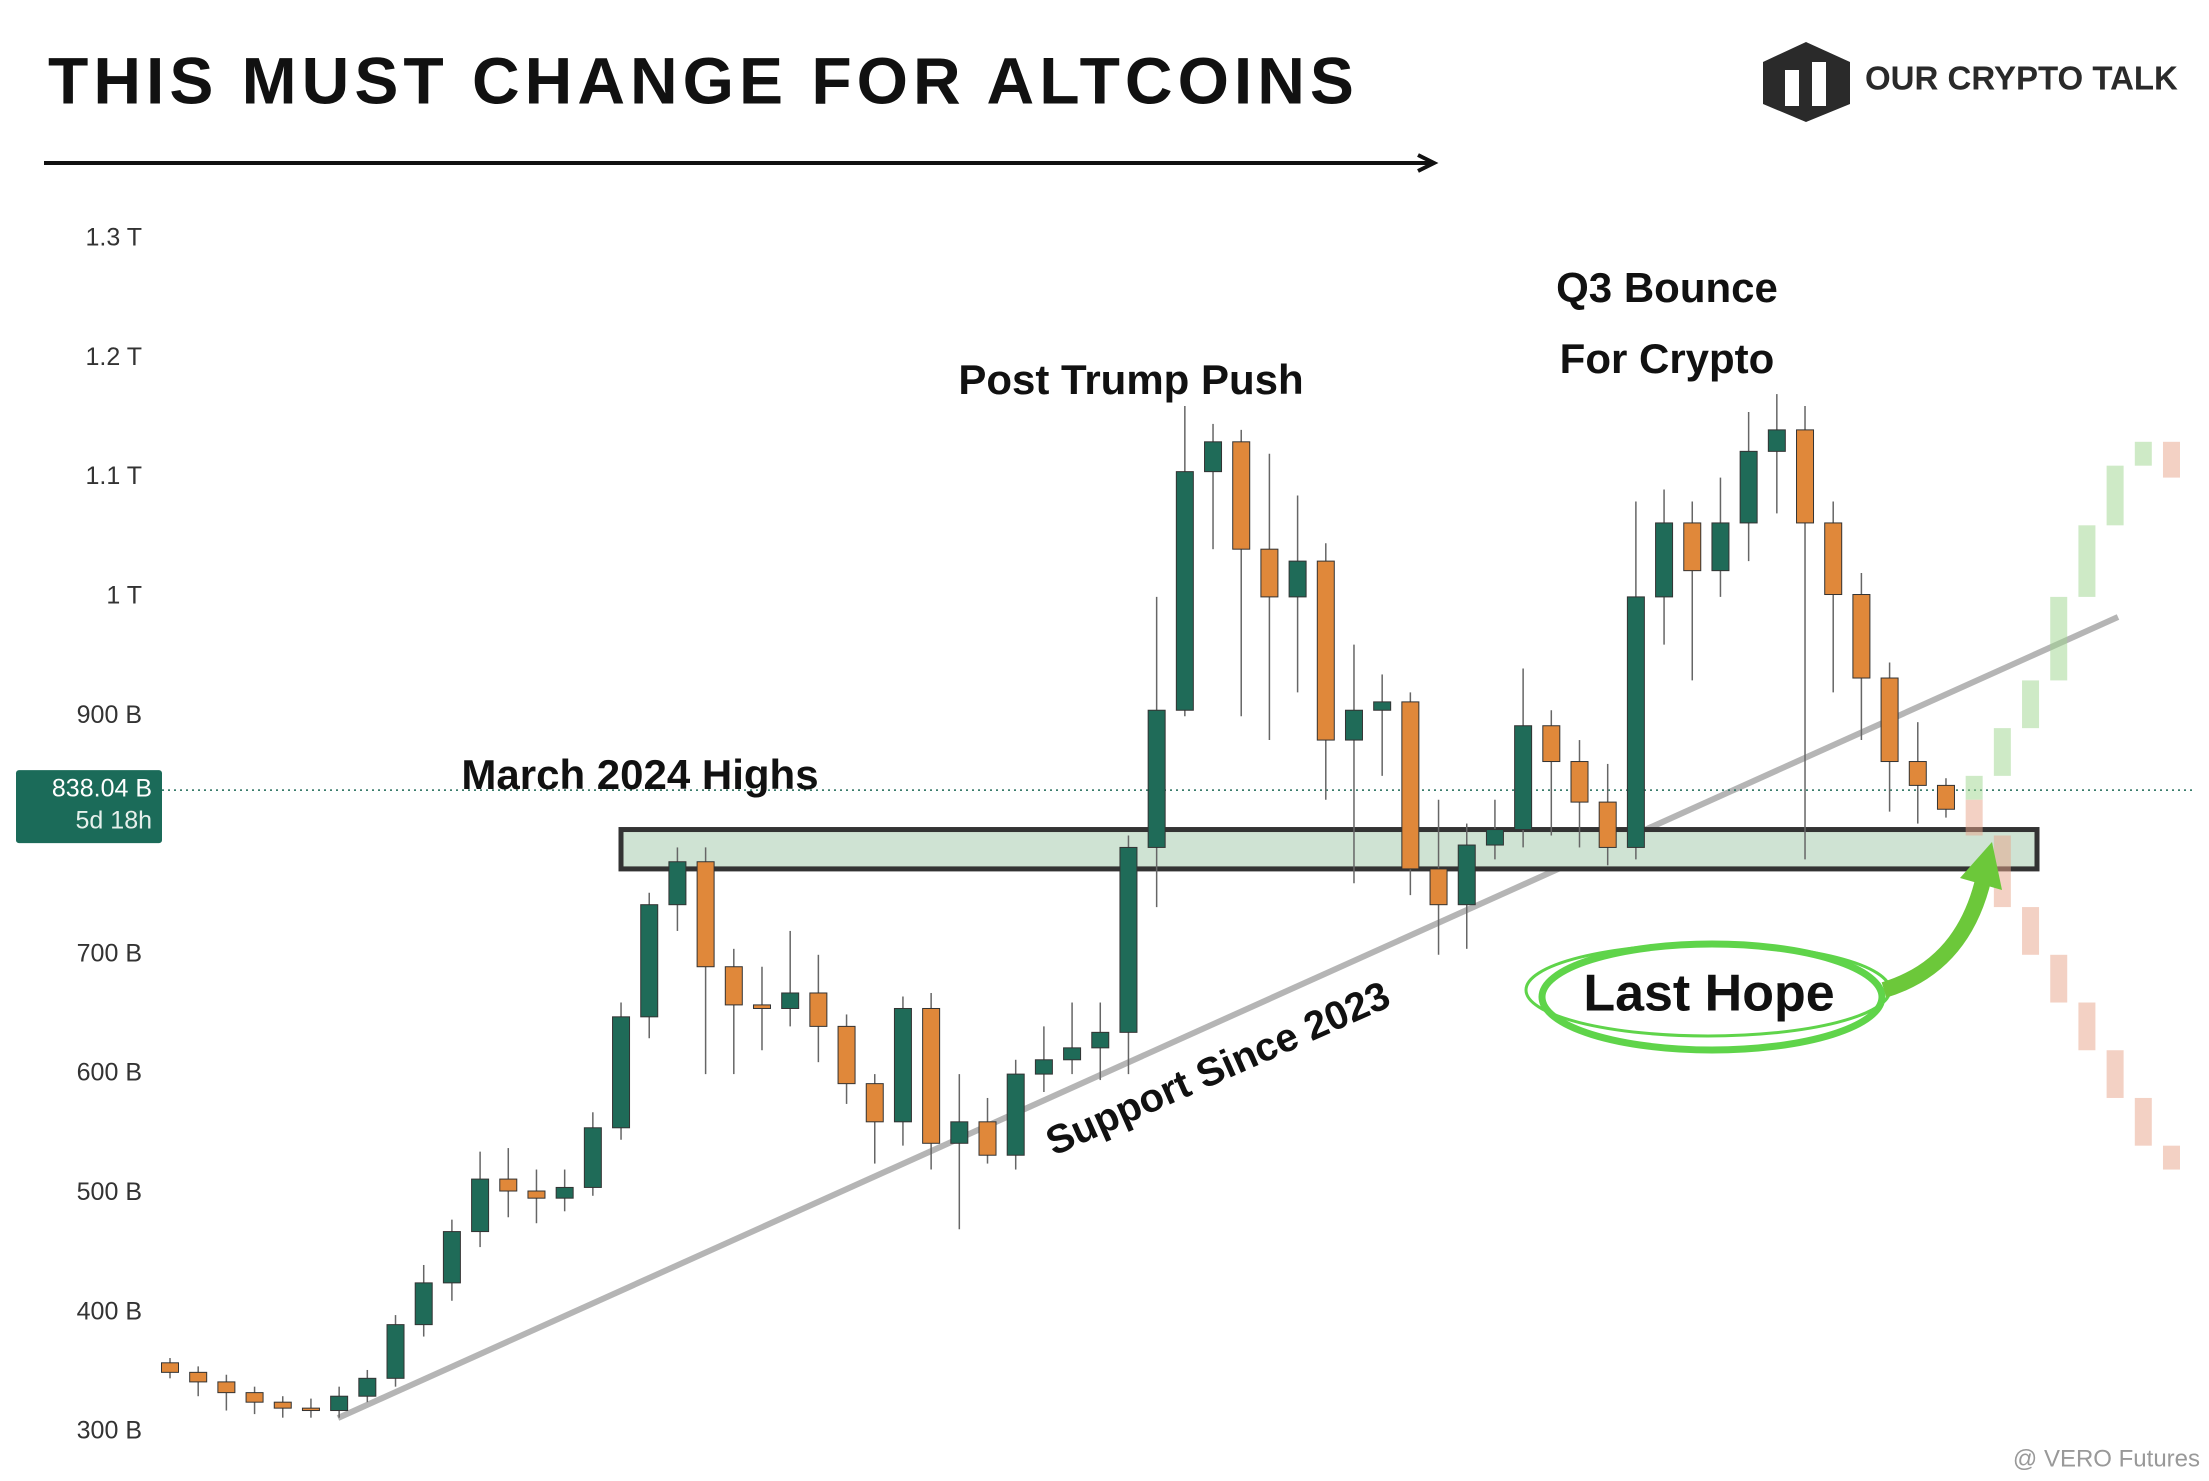  Describe the element at coordinates (109, 953) in the screenshot. I see `y-tick-label: 700 B` at that location.